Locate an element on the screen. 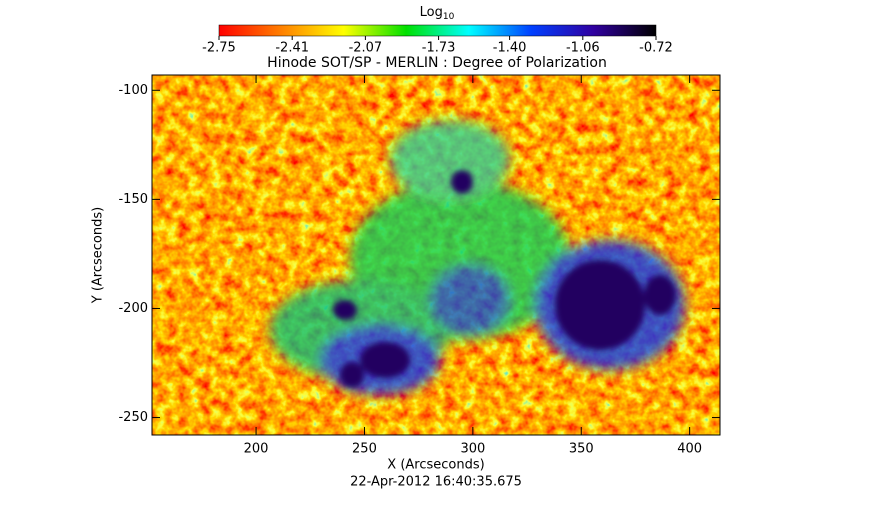  y-tick-label: -250 is located at coordinates (133, 417).